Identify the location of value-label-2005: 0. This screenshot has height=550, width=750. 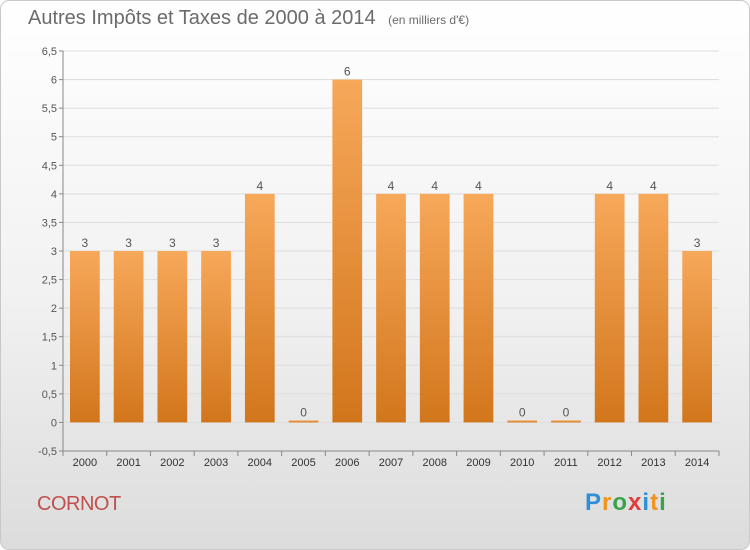
(303, 412).